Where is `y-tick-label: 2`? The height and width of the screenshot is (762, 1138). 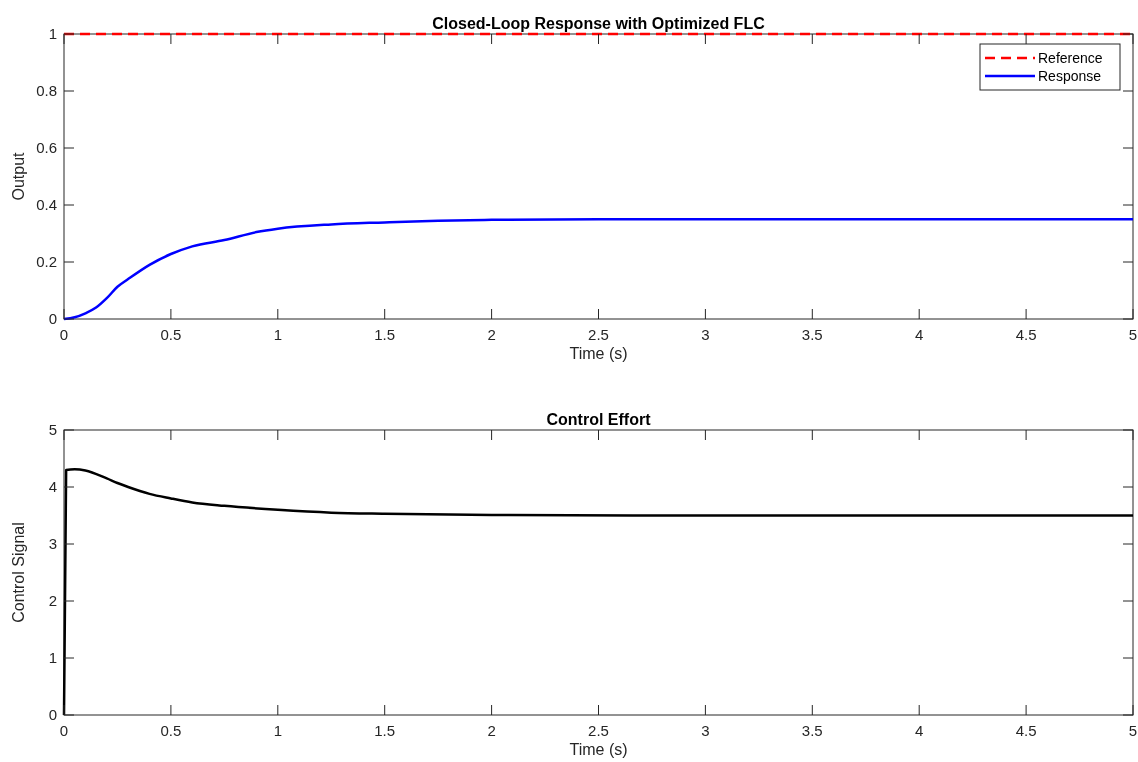
y-tick-label: 2 is located at coordinates (52, 600).